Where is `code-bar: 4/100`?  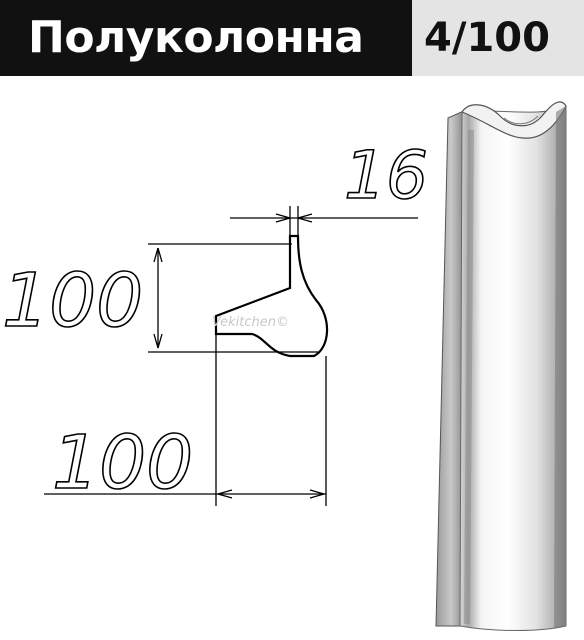
code-bar: 4/100 is located at coordinates (498, 38).